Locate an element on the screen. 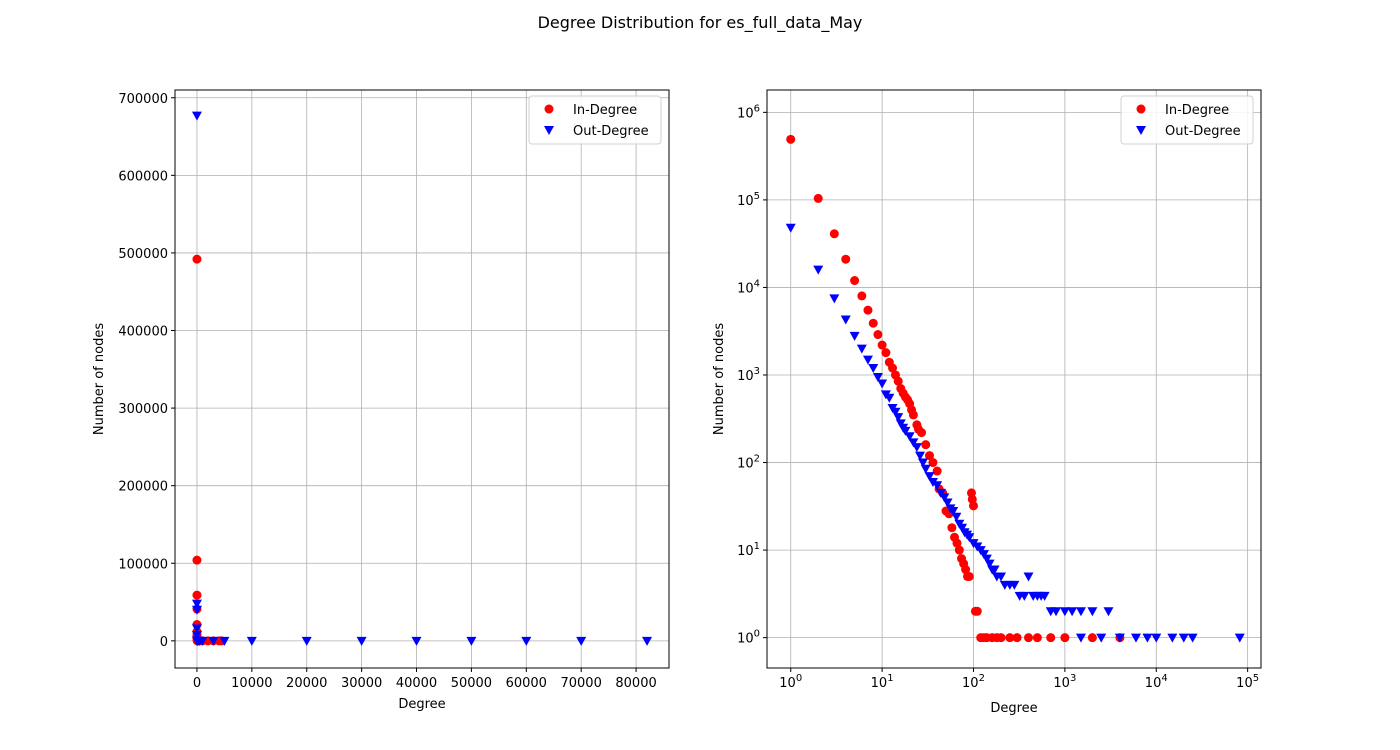 The width and height of the screenshot is (1400, 750). linear-series-in-degree is located at coordinates (209, 450).